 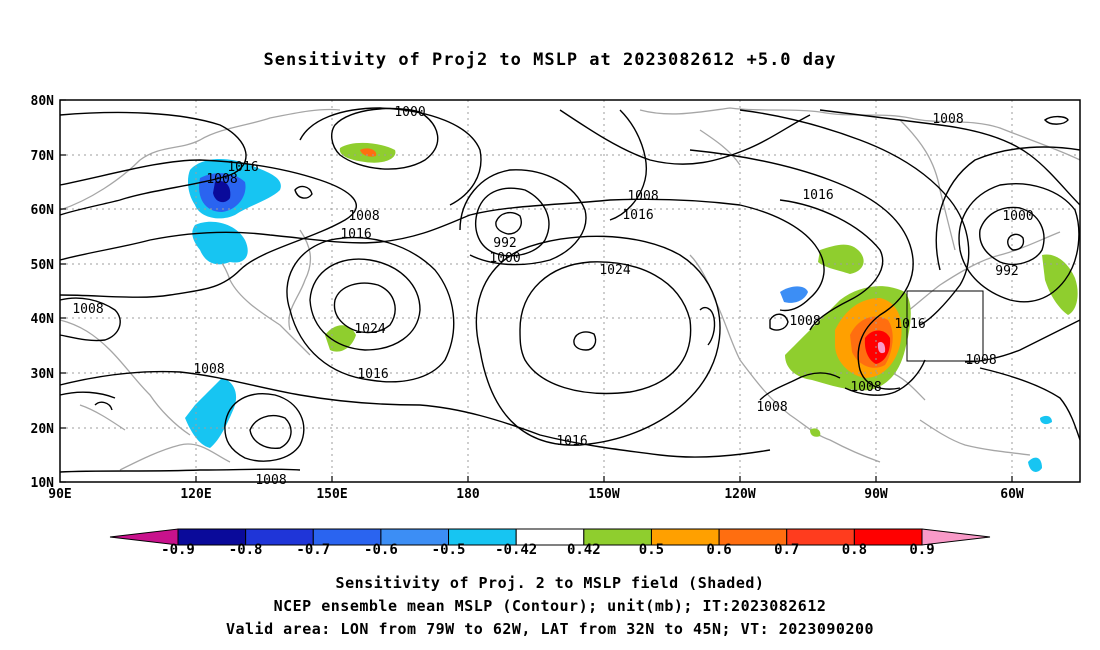 What do you see at coordinates (787, 550) in the screenshot?
I see `colorbar-tick-label: 0.7` at bounding box center [787, 550].